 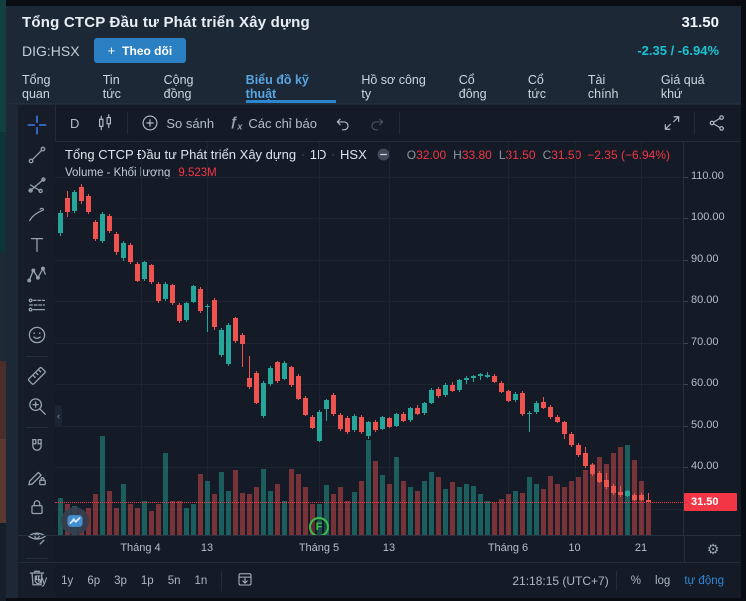 I want to click on crosshair-tool-button, so click(x=37, y=125).